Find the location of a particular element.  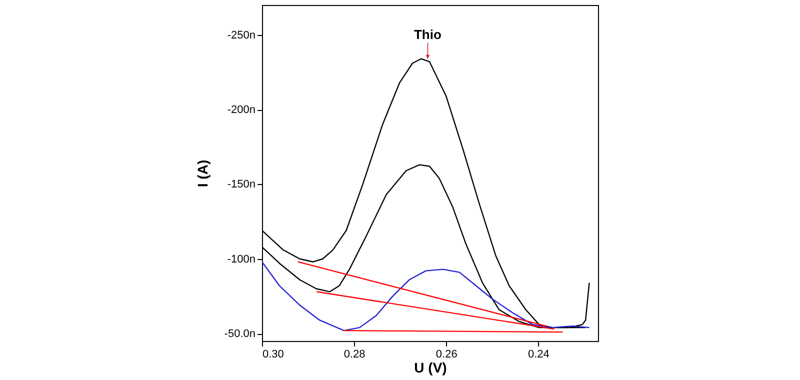

y-tick-label: -200n is located at coordinates (241, 110).